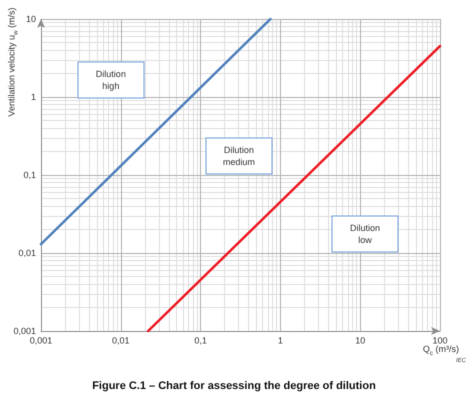  What do you see at coordinates (440, 341) in the screenshot?
I see `x-tick-label: 100` at bounding box center [440, 341].